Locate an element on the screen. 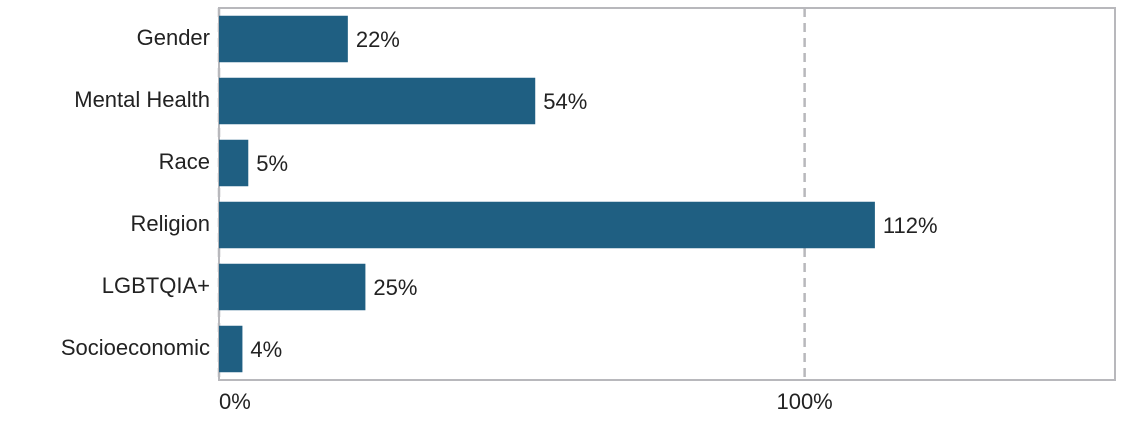  value-label: 112% is located at coordinates (910, 225).